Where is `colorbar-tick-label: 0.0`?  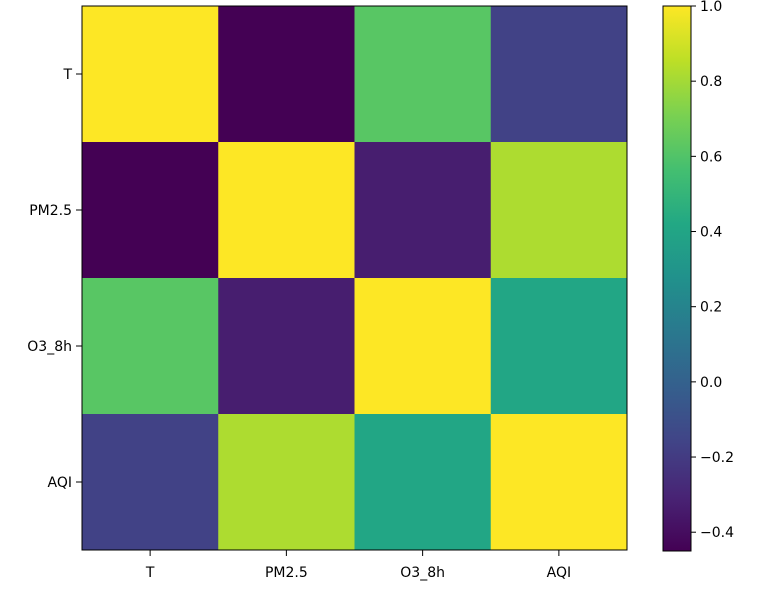
colorbar-tick-label: 0.0 is located at coordinates (711, 383).